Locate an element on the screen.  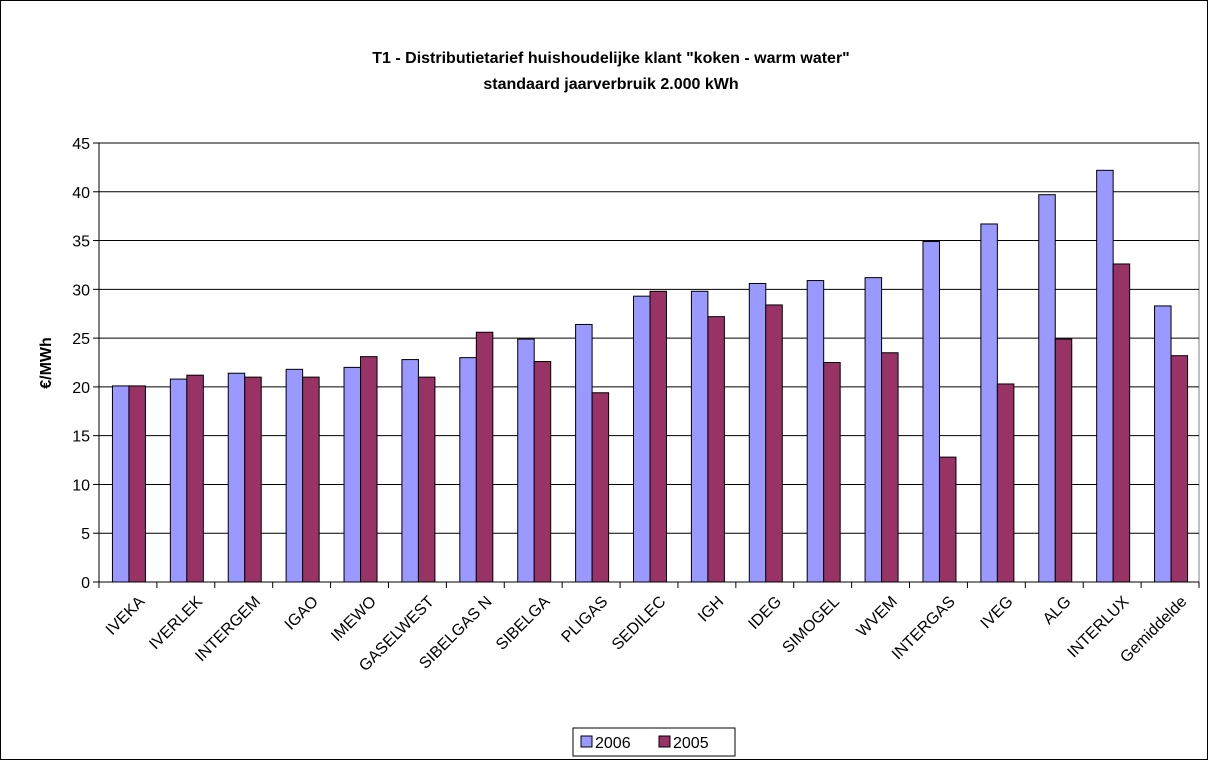
legend: 2006 2005 is located at coordinates (654, 742).